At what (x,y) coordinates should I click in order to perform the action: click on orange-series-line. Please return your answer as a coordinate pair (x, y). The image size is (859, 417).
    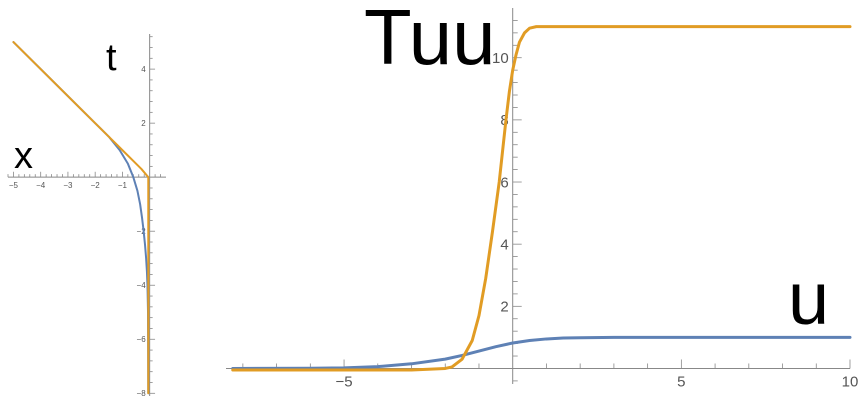
    Looking at the image, I should click on (81, 218).